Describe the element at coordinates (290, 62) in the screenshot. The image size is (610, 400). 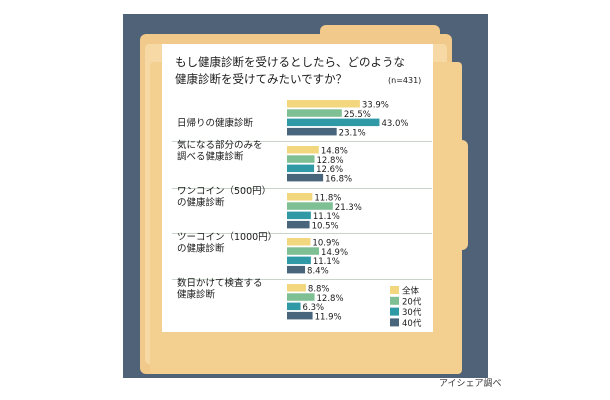
I see `title-line-1: もし健康診断を受けるとしたら、どのような` at that location.